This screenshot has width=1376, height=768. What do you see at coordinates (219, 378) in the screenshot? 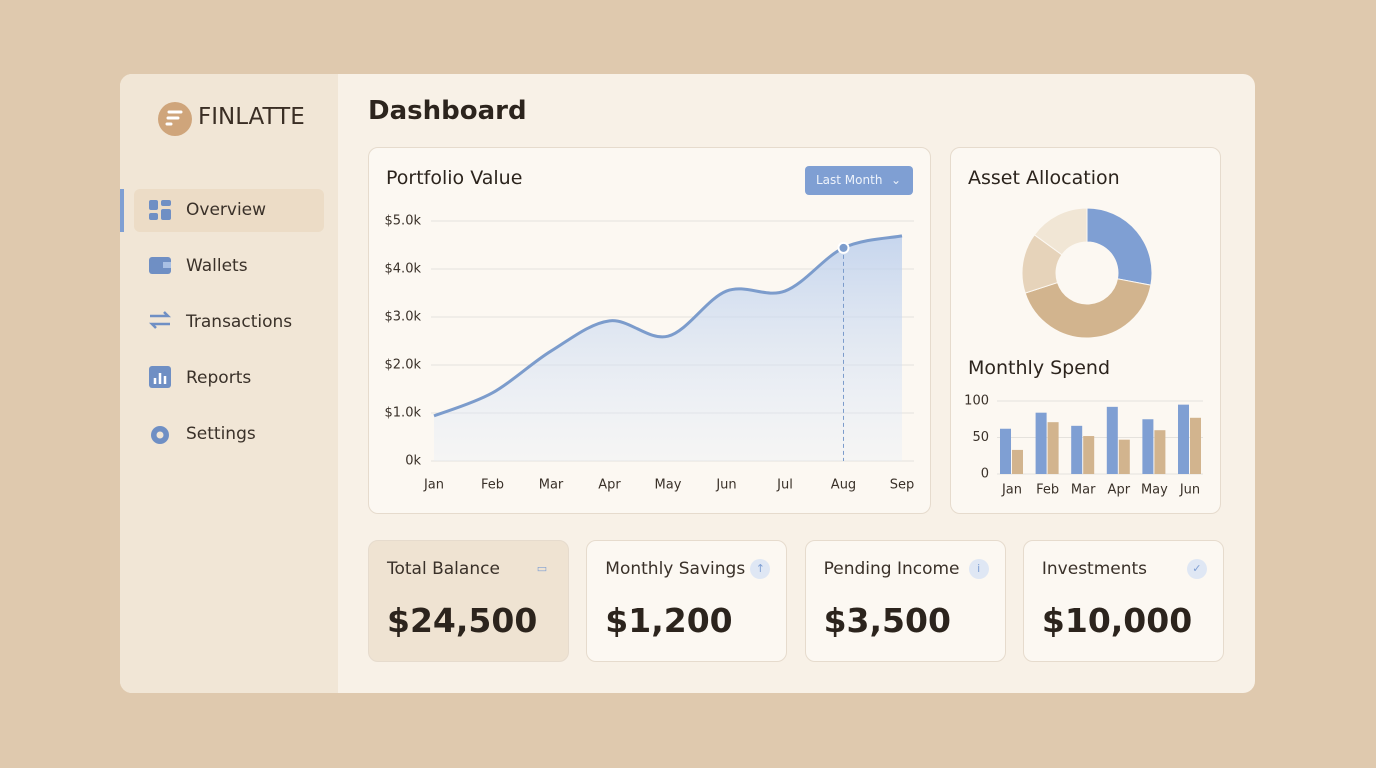
I see `nav-item: Reports` at bounding box center [219, 378].